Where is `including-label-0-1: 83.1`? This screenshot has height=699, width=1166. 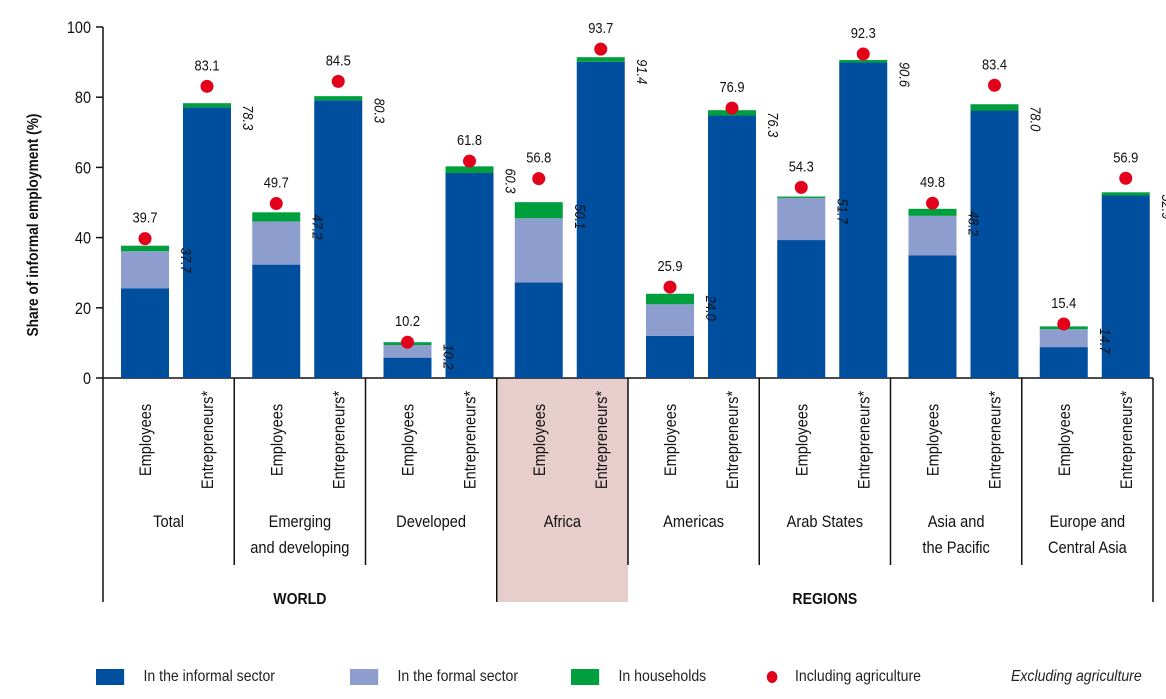 including-label-0-1: 83.1 is located at coordinates (206, 64).